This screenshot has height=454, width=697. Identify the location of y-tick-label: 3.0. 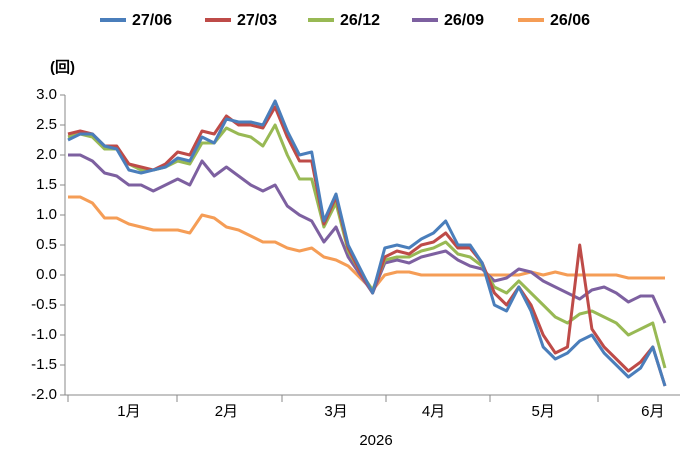
(46, 94).